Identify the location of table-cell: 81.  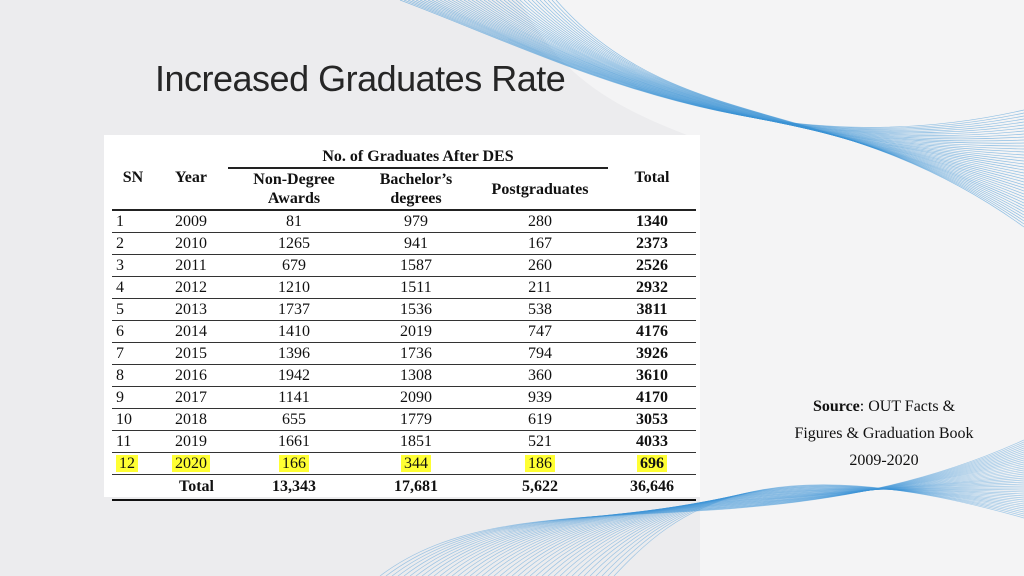
(294, 221).